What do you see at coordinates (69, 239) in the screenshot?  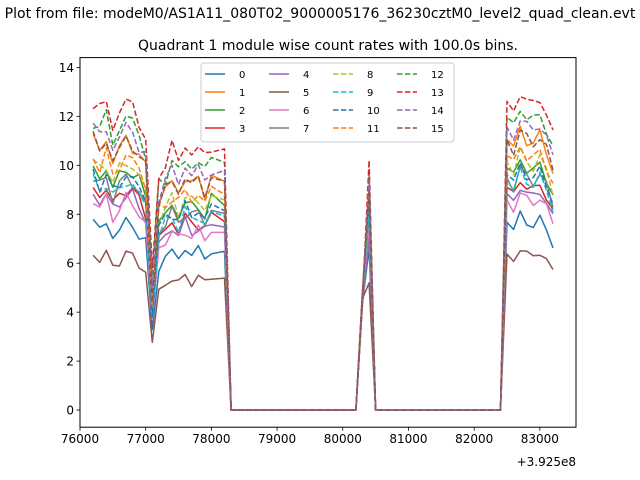 I see `y-axis: 0 2 4 6 8 10 12 14` at bounding box center [69, 239].